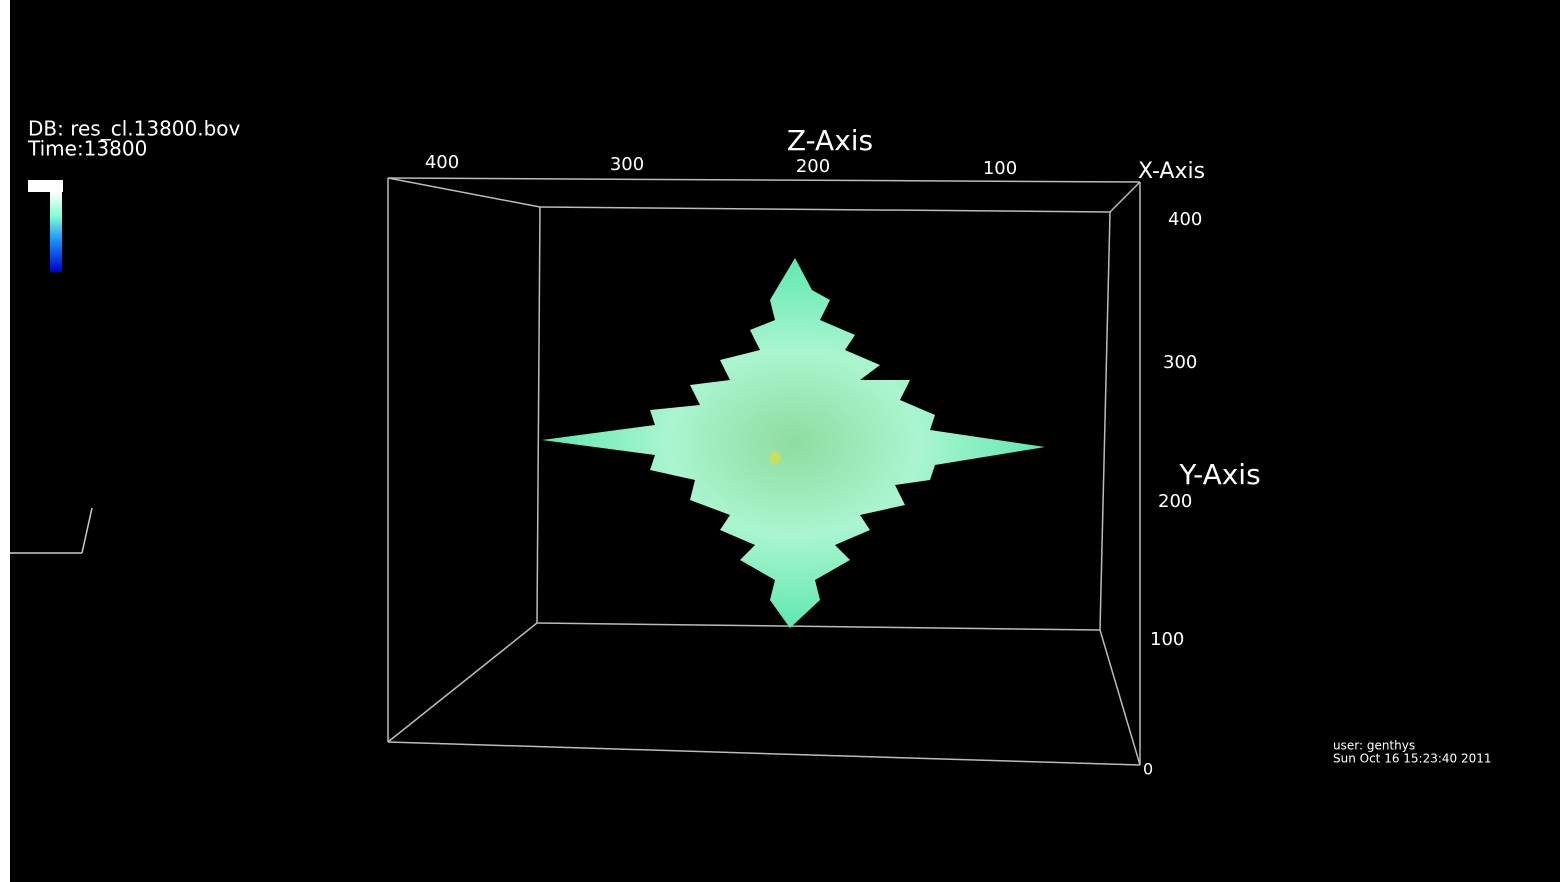 This screenshot has height=882, width=1560. What do you see at coordinates (1180, 362) in the screenshot?
I see `y-tick-label: 300` at bounding box center [1180, 362].